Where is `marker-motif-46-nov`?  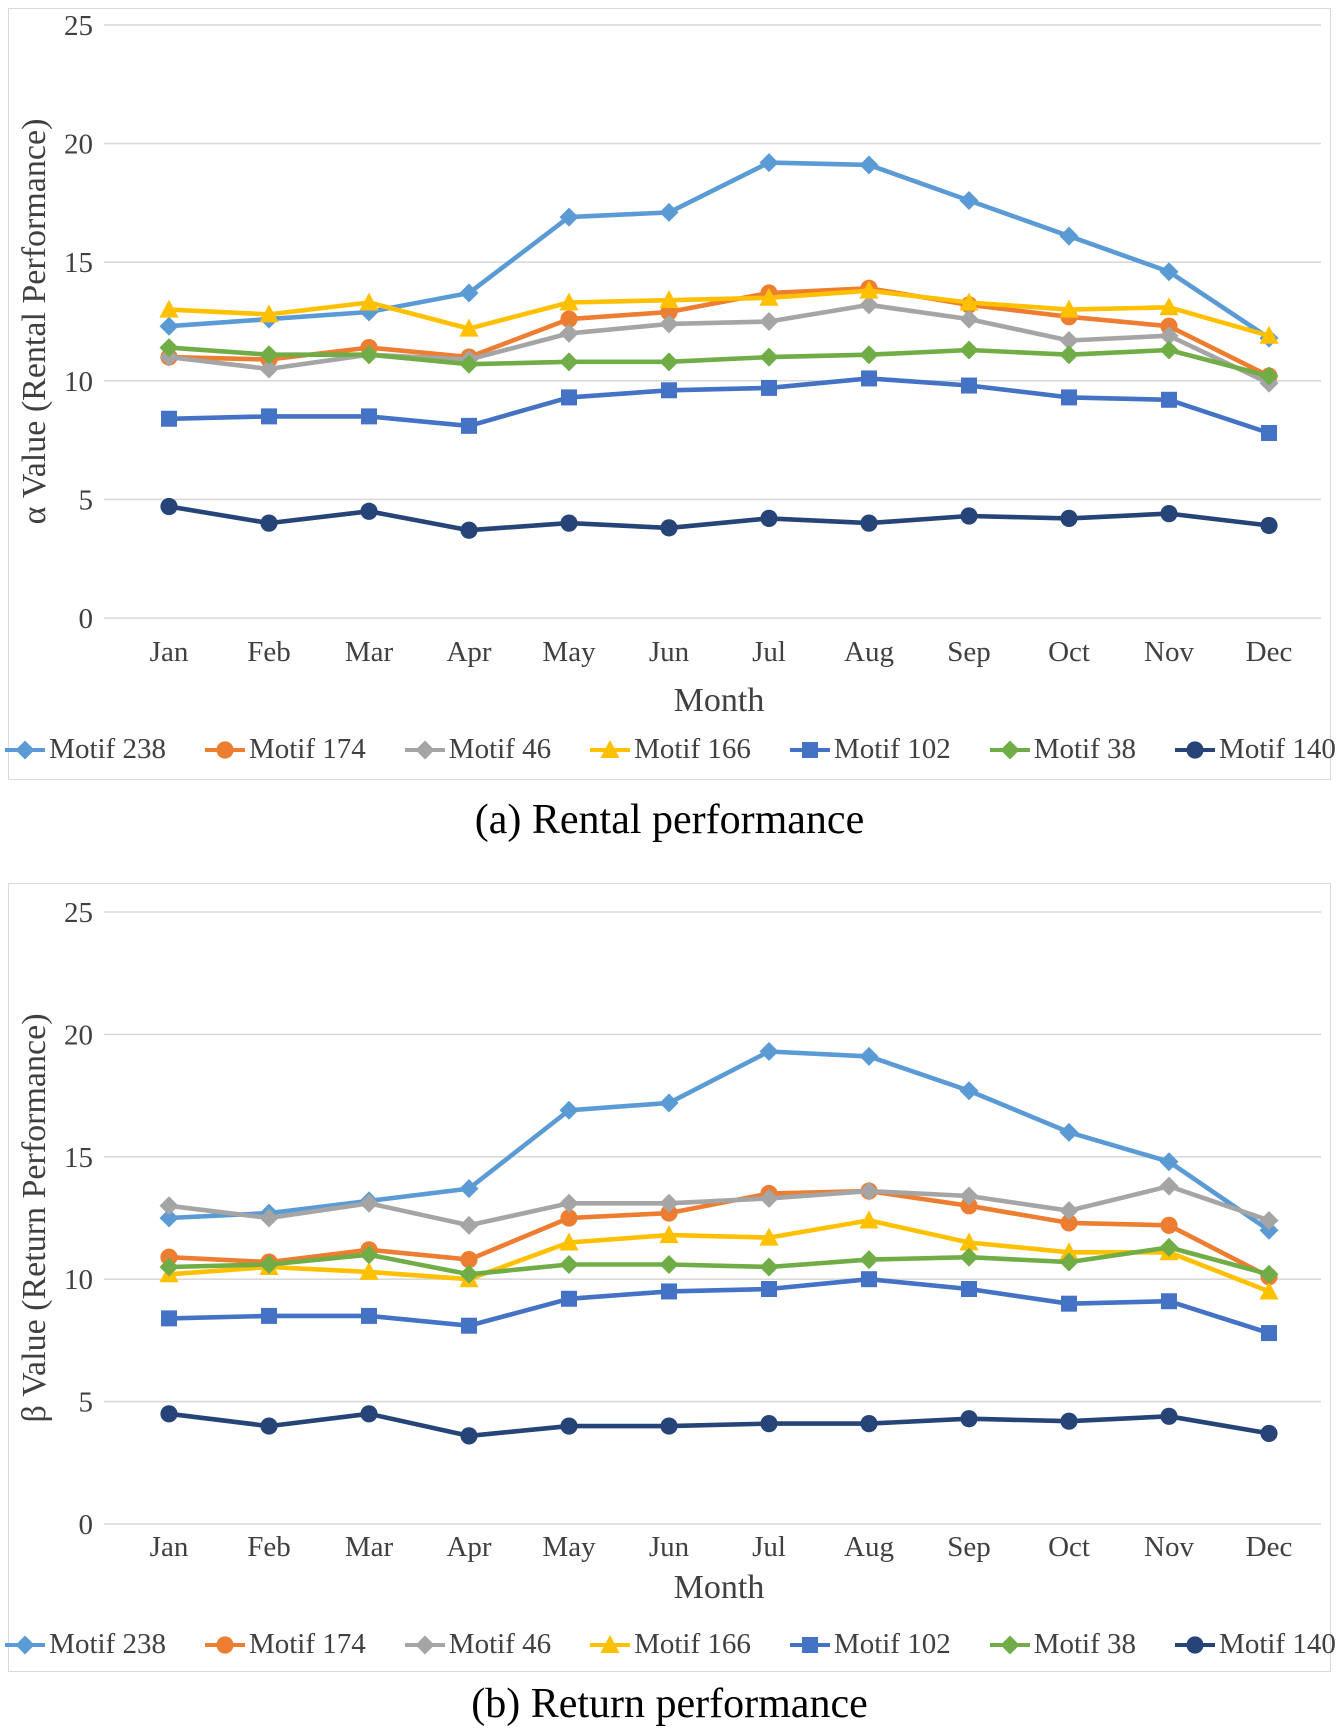 marker-motif-46-nov is located at coordinates (1169, 1186).